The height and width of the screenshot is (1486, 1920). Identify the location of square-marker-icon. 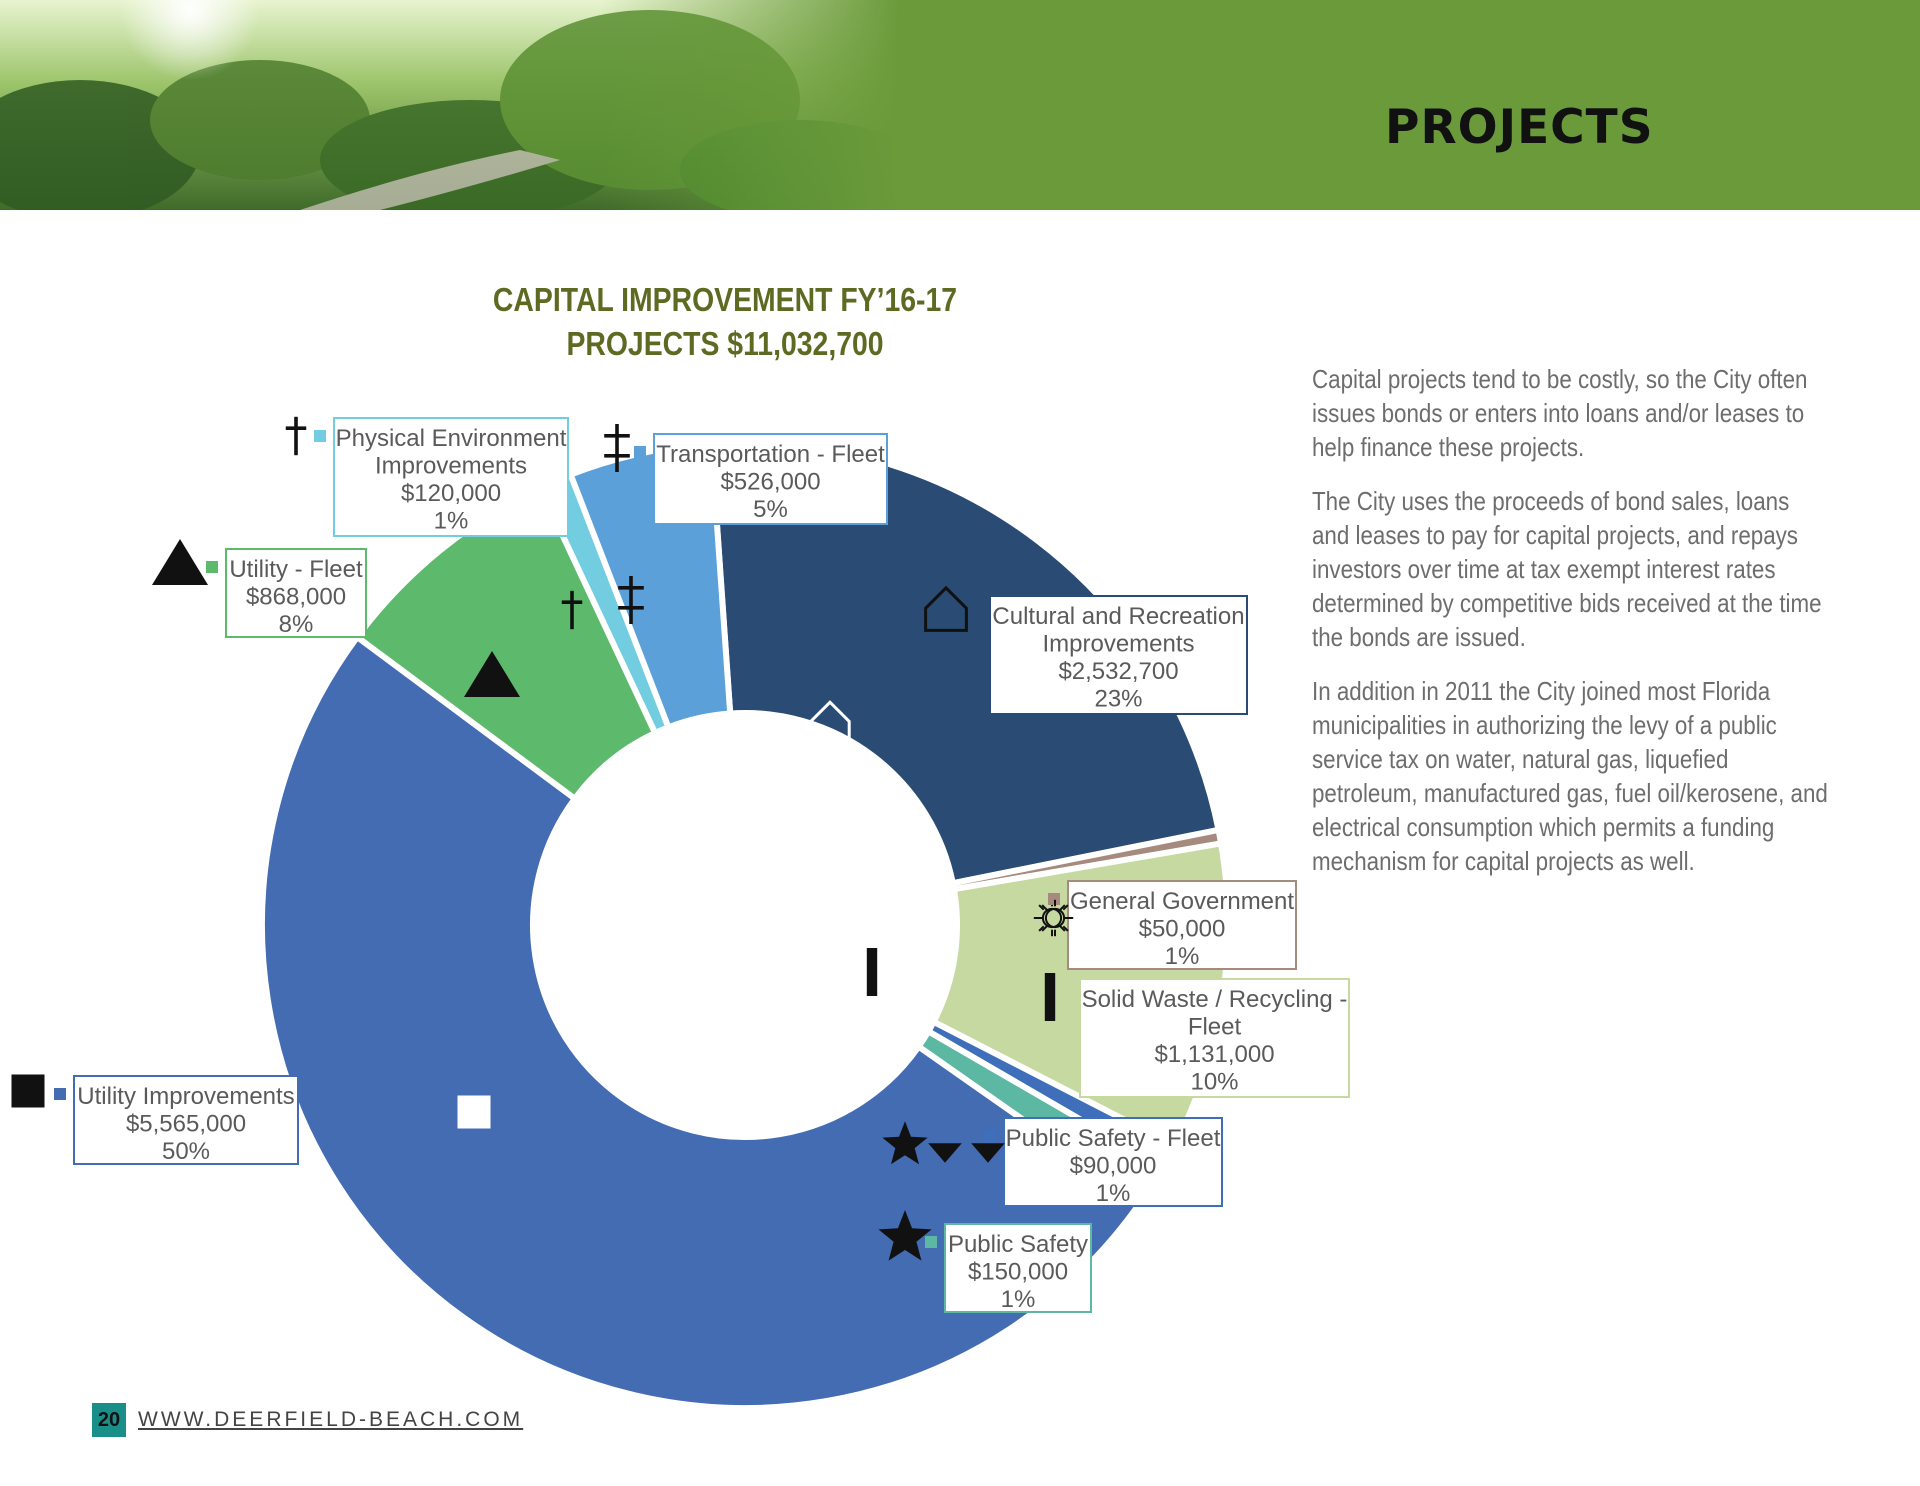
(474, 1112).